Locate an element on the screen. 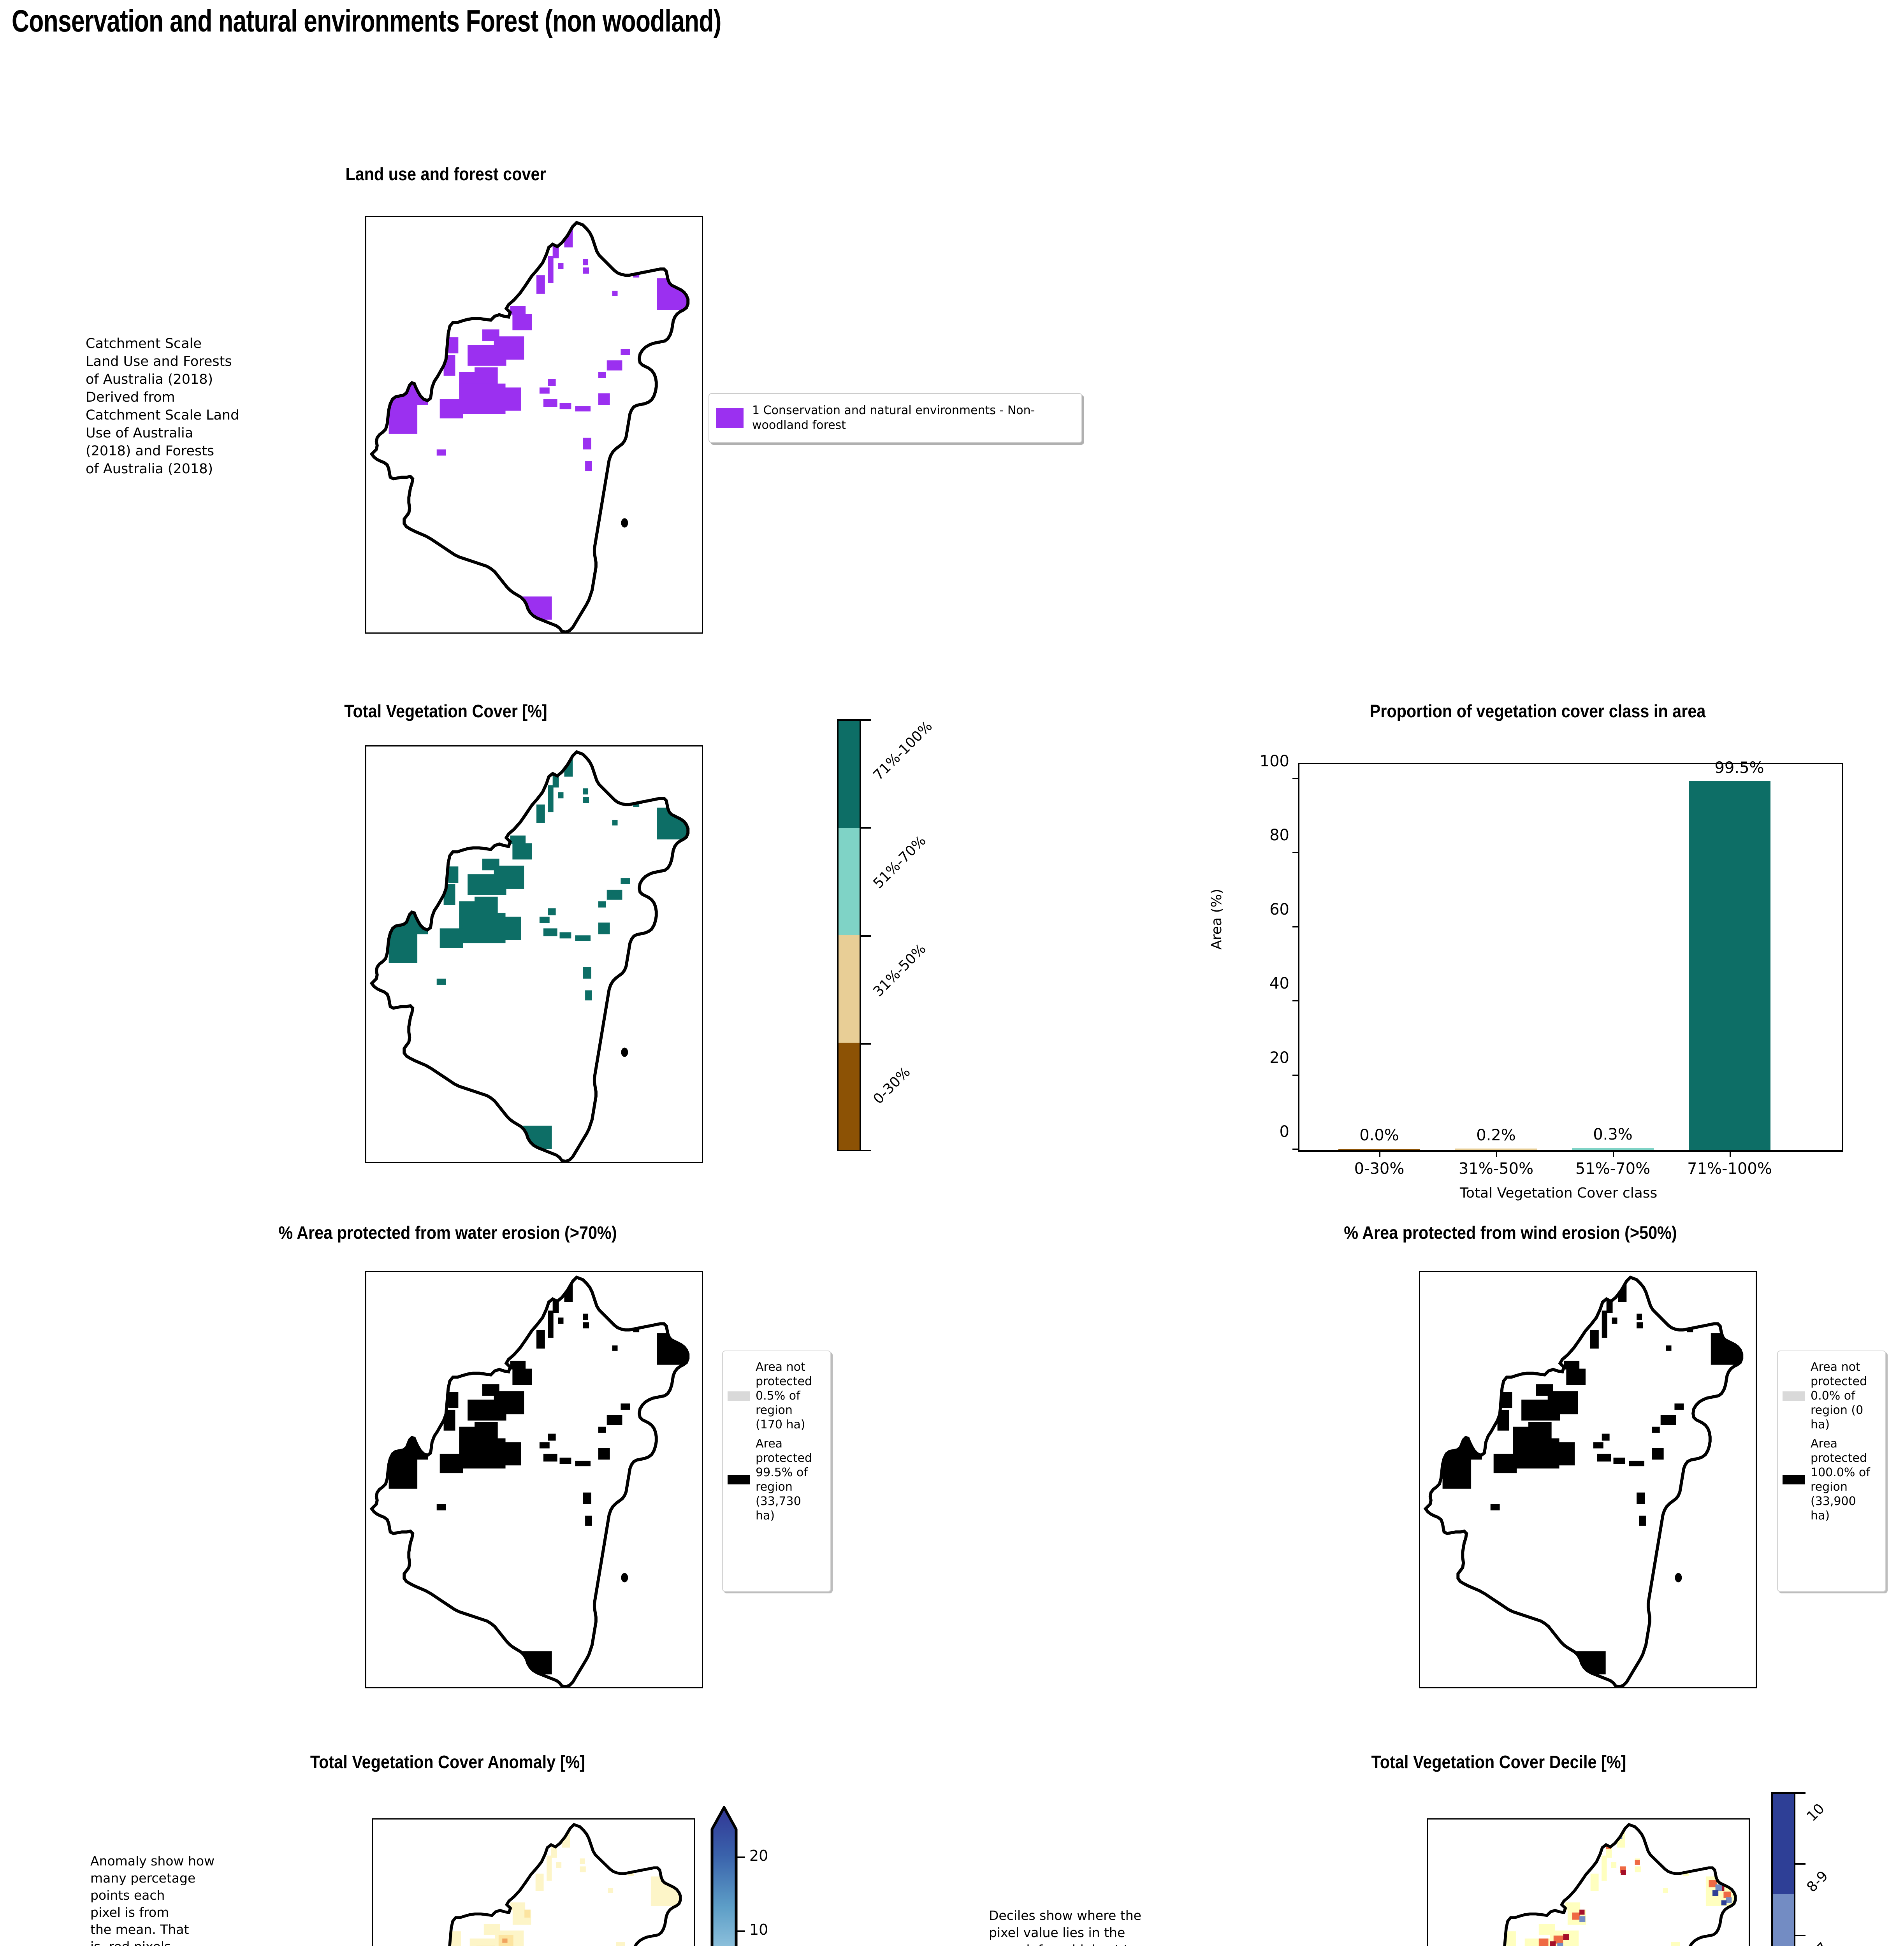  landuse-map-svg is located at coordinates (529, 426).